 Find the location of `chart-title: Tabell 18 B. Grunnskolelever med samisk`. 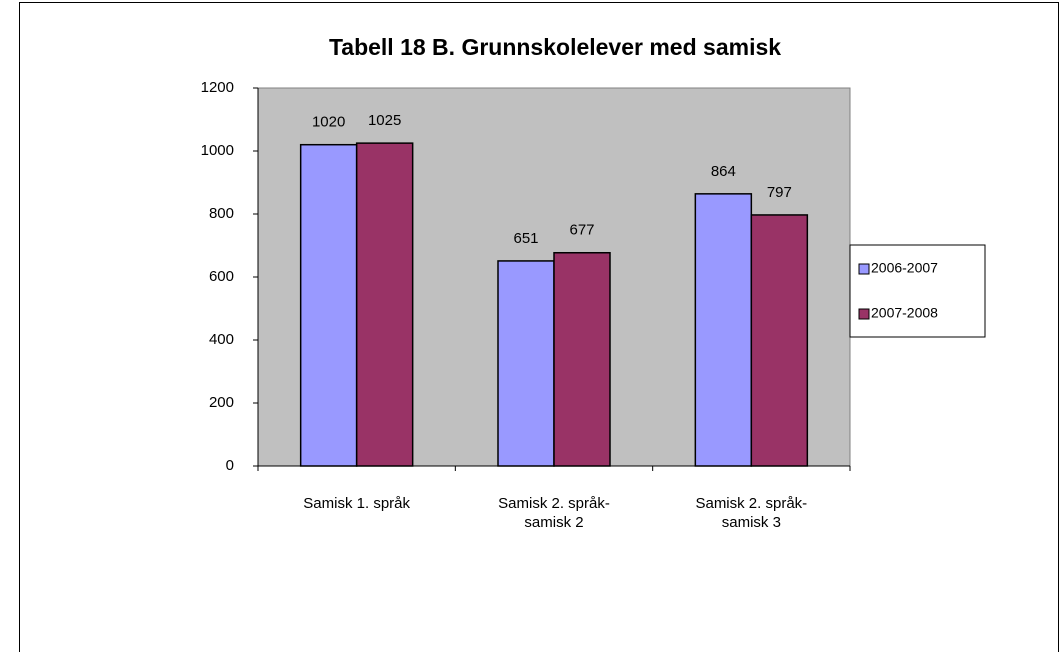

chart-title: Tabell 18 B. Grunnskolelever med samisk is located at coordinates (555, 47).